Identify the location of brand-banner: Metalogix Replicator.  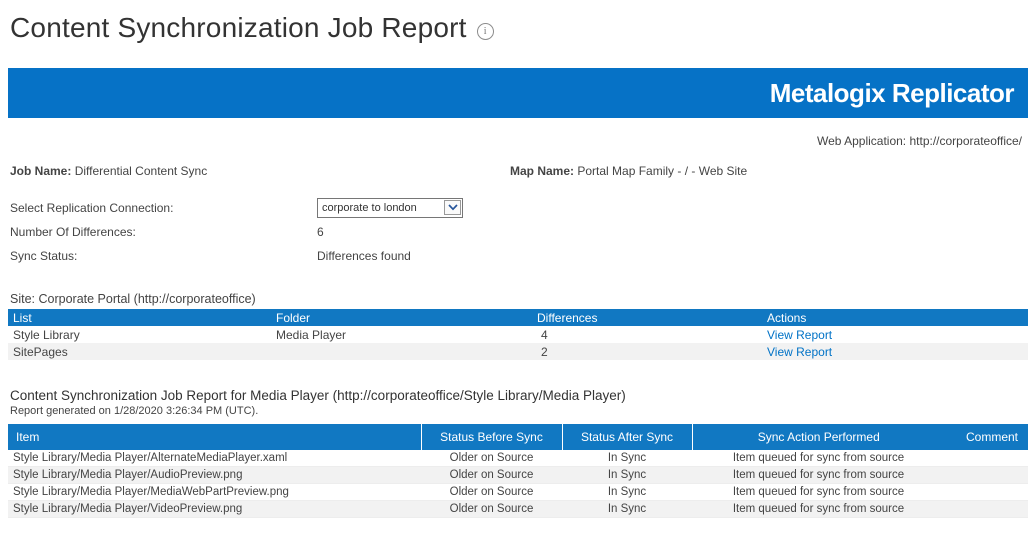
(518, 93).